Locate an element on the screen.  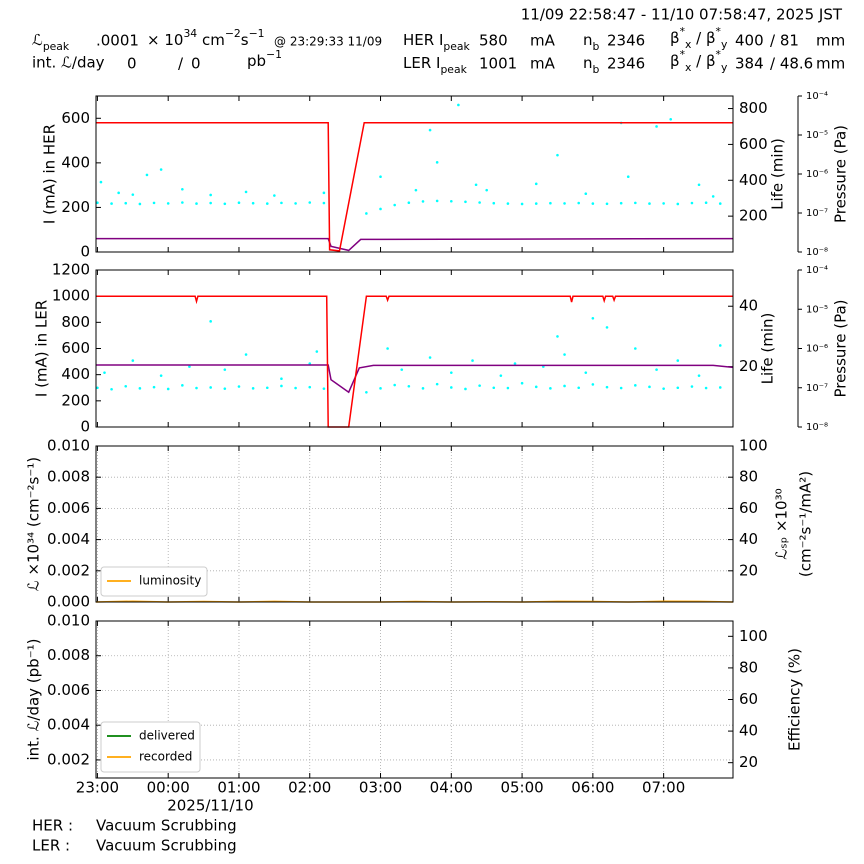
y-tick-label: 1000 is located at coordinates (71, 296).